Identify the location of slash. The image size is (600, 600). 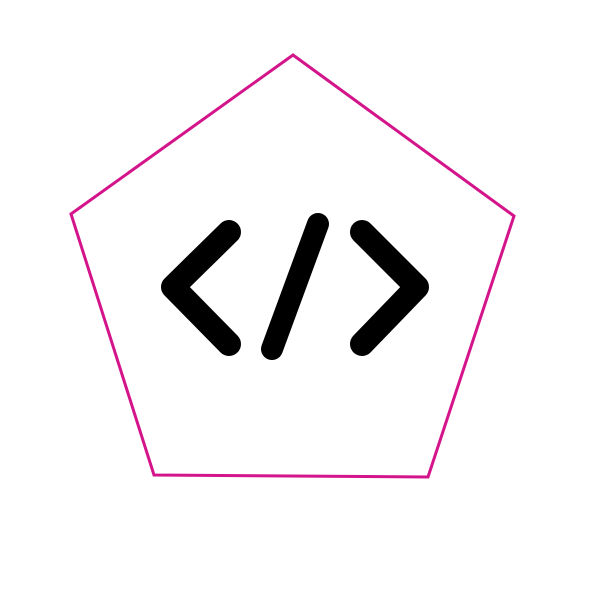
(295, 286).